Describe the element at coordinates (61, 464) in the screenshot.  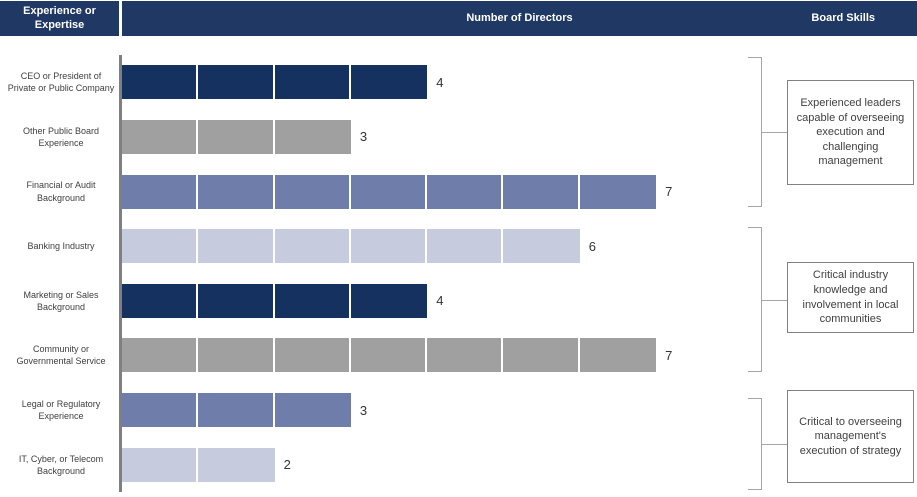
I see `category-label: IT, Cyber, or Telecom Background` at that location.